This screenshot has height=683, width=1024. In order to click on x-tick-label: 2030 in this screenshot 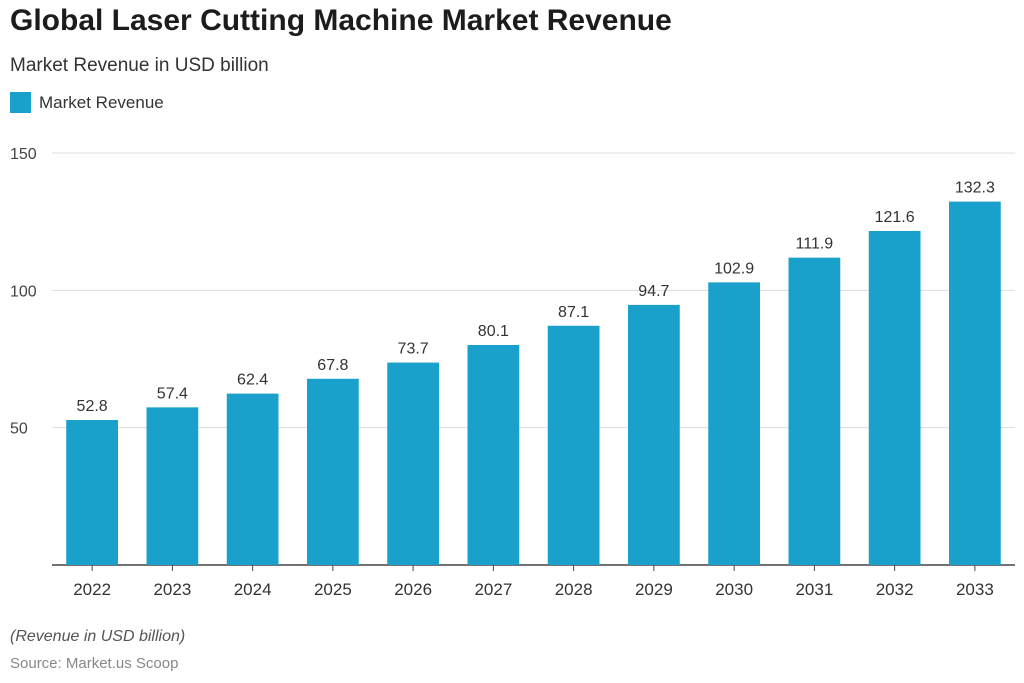, I will do `click(734, 589)`.